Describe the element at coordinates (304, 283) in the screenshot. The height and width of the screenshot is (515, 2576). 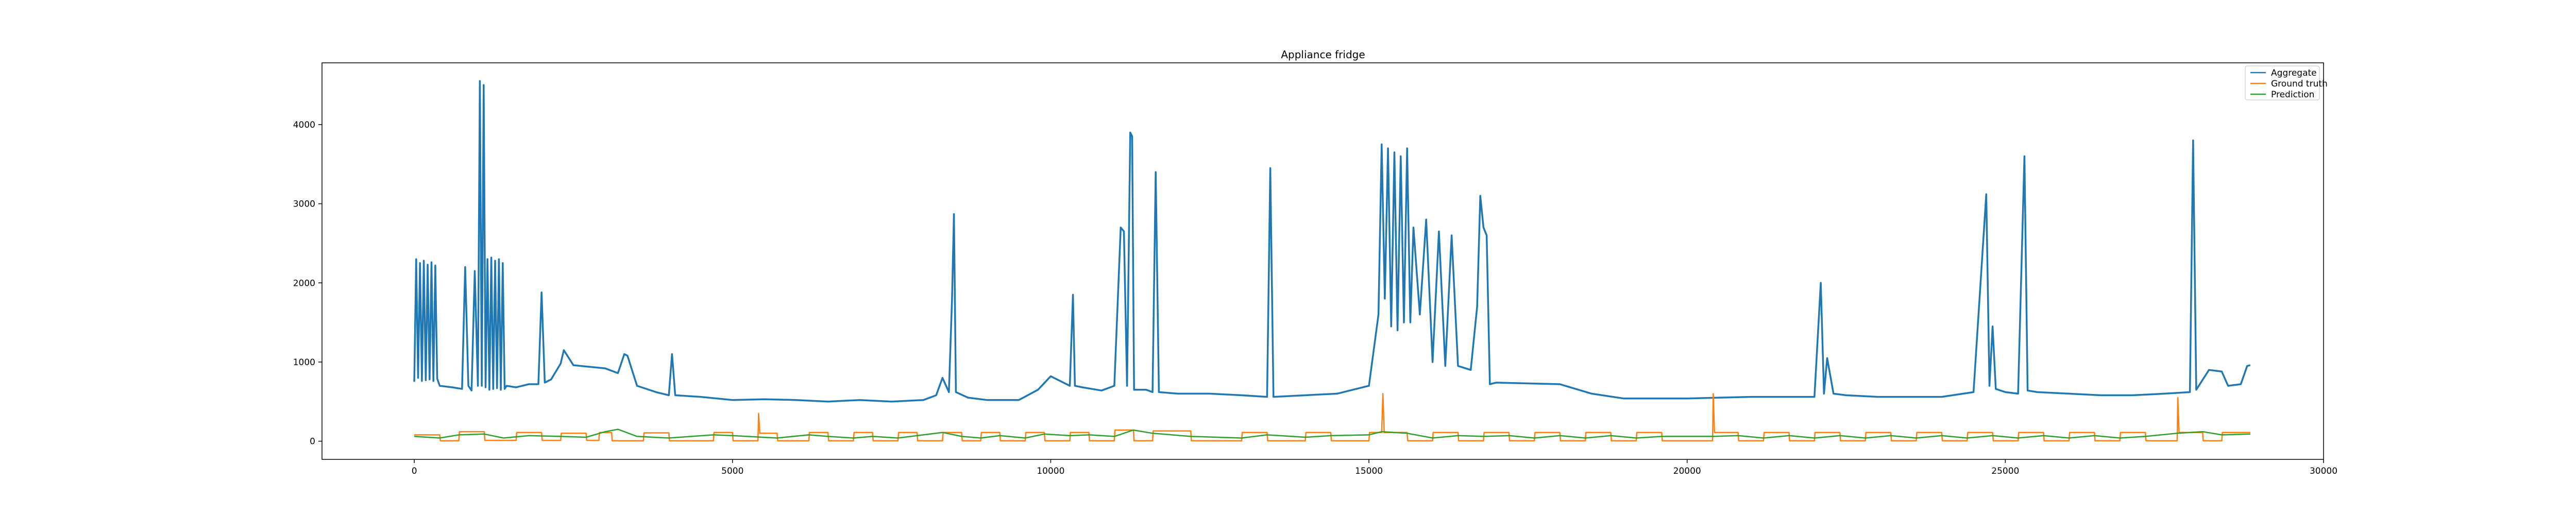
I see `y-tick-label: 2000` at that location.